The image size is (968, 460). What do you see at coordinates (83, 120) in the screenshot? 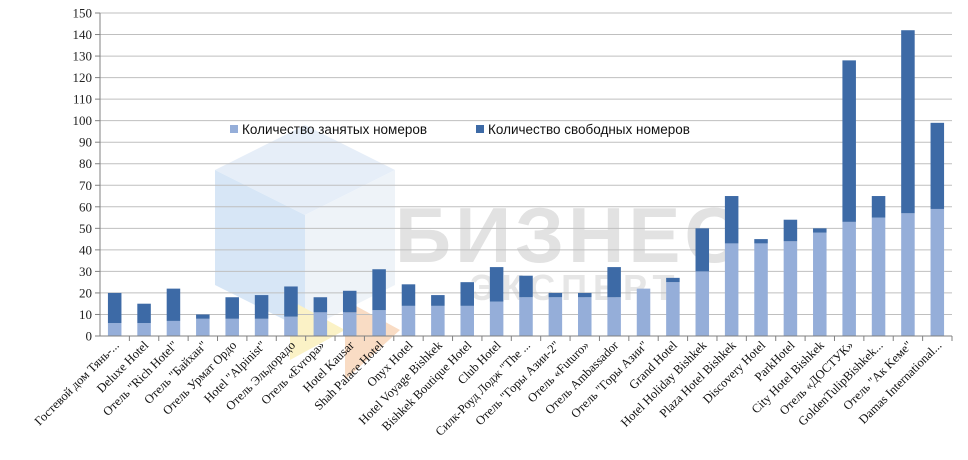
I see `y-tick-label: 100` at bounding box center [83, 120].